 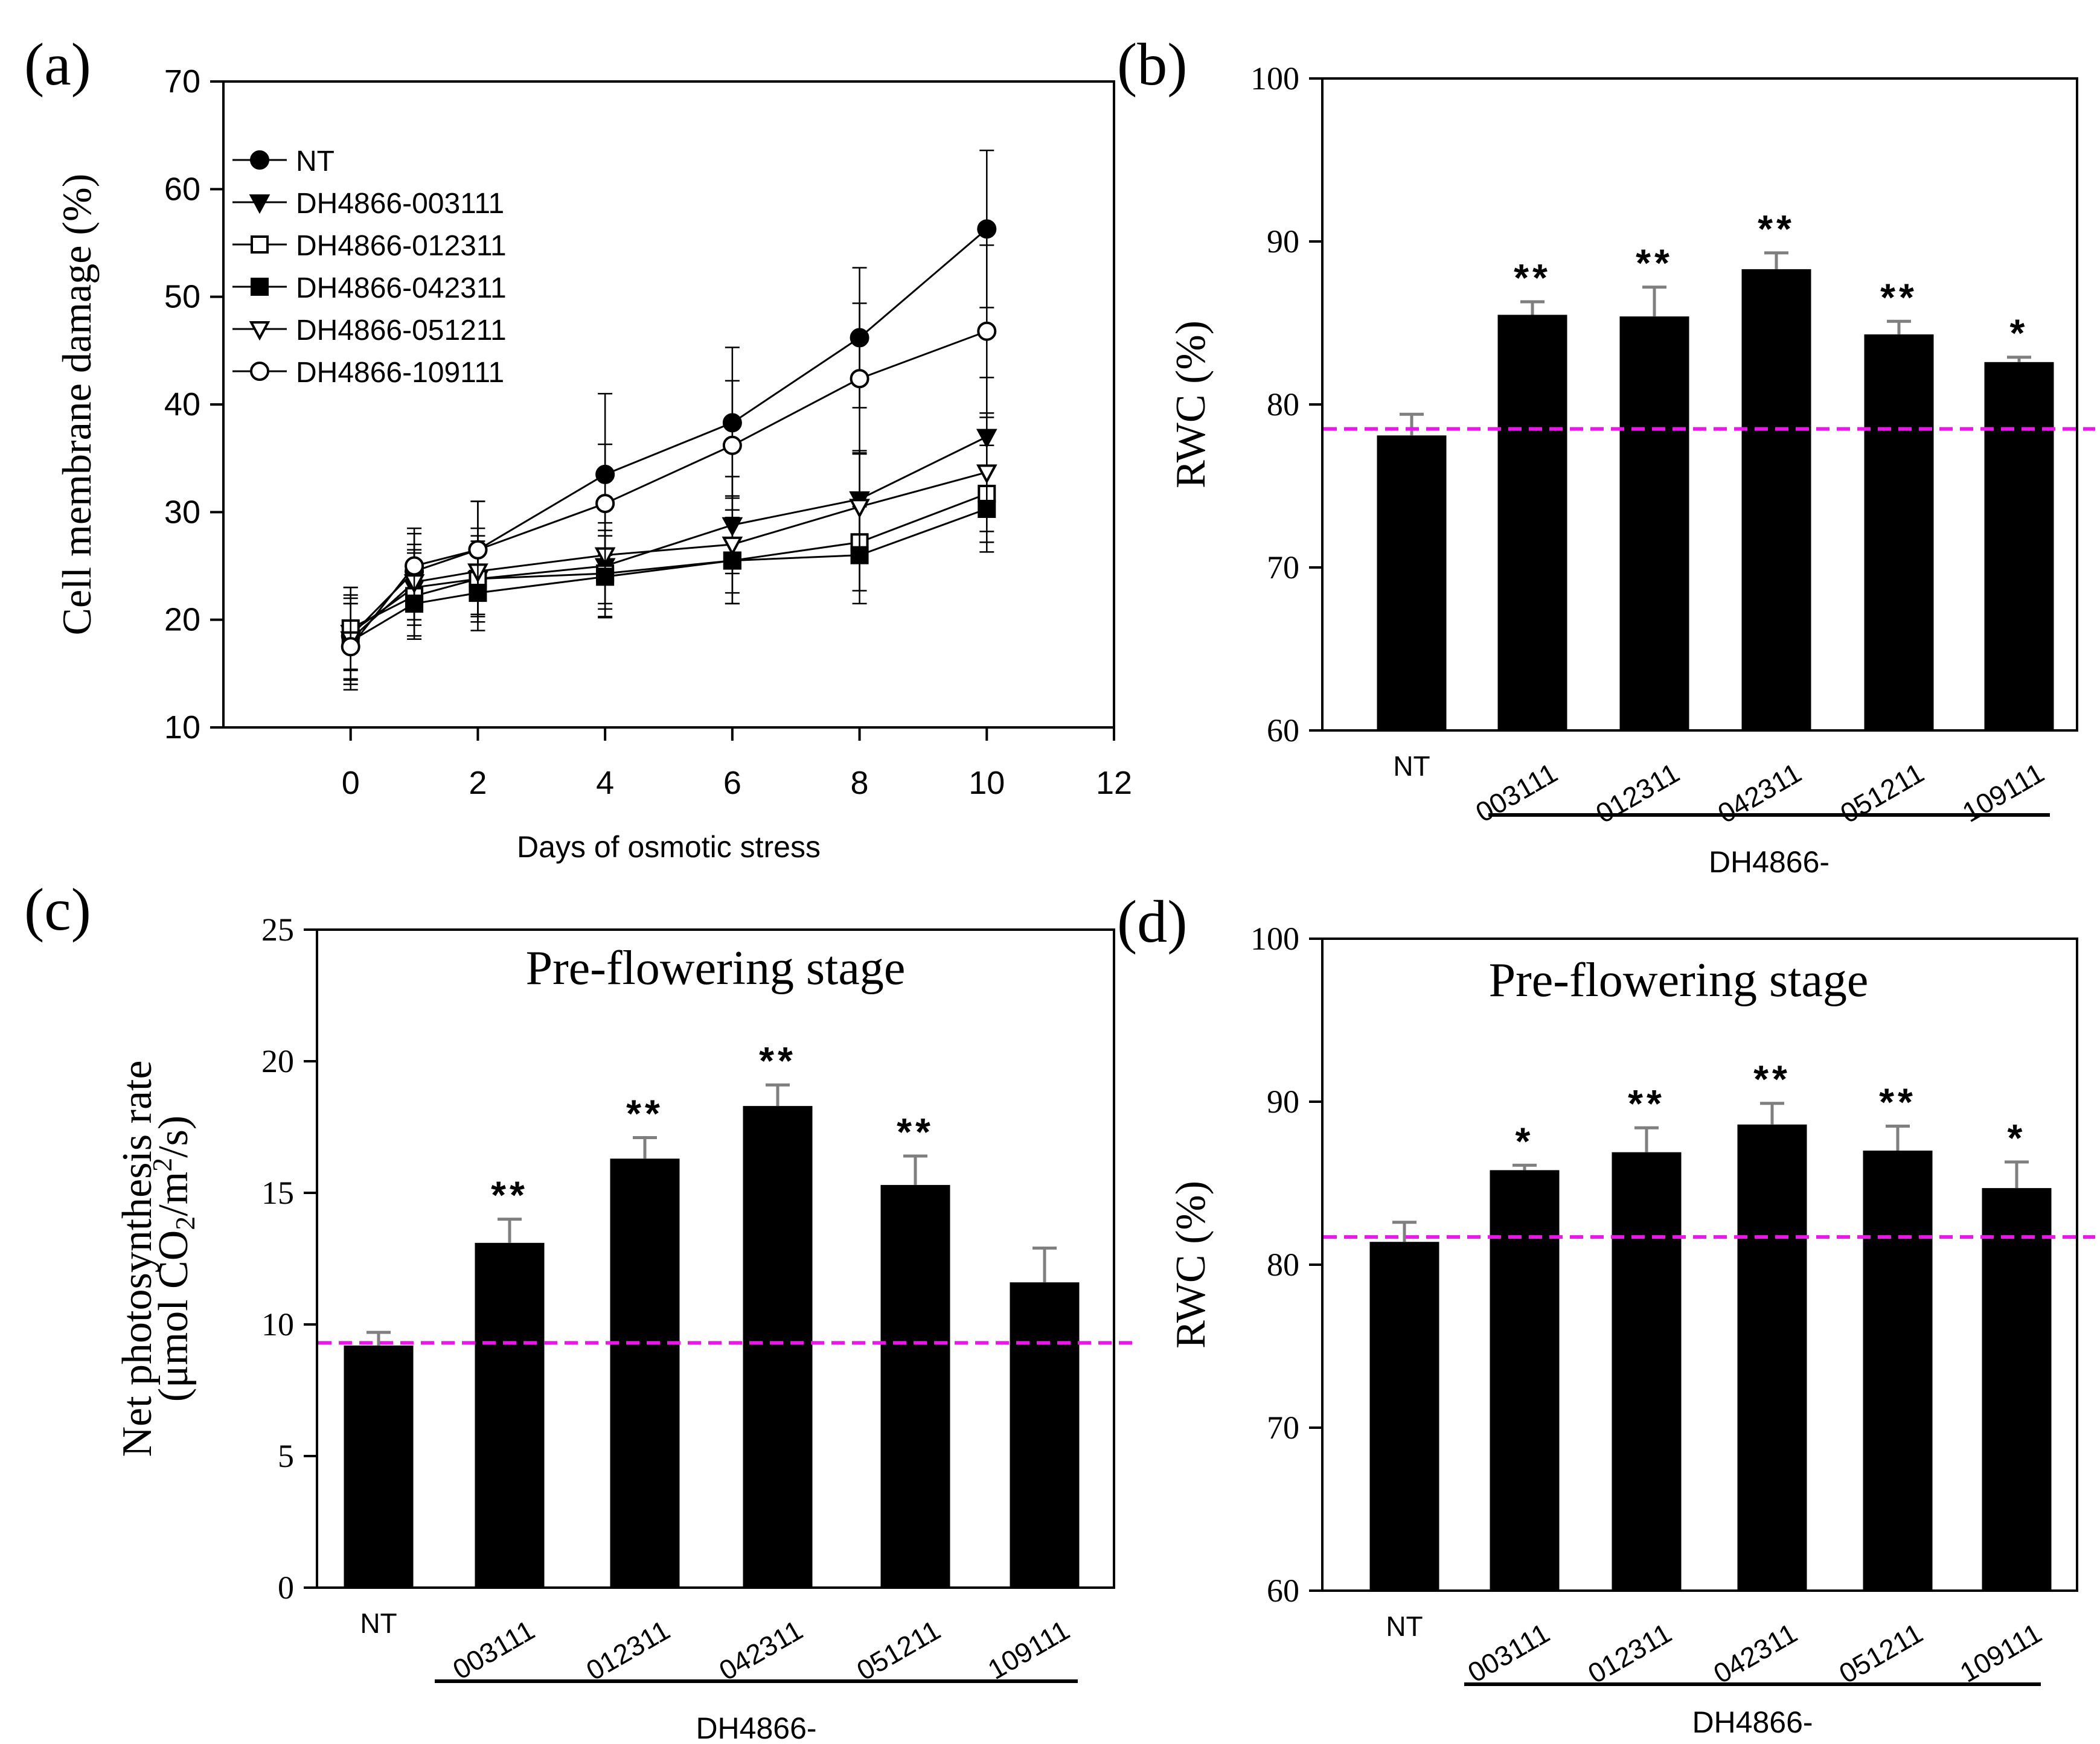 I want to click on y-axis-label-part: /m, so click(x=173, y=1194).